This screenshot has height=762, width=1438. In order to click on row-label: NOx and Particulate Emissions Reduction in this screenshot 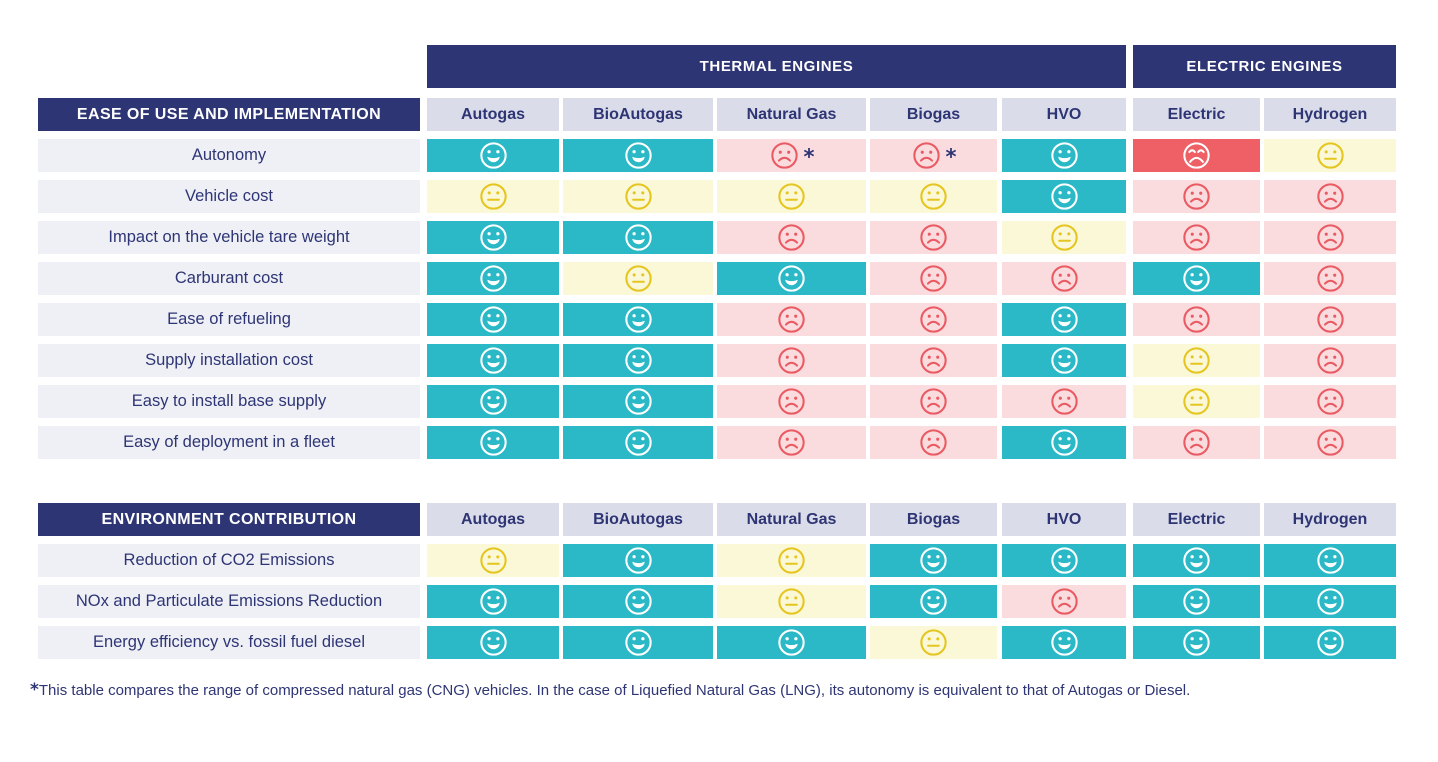, I will do `click(229, 601)`.